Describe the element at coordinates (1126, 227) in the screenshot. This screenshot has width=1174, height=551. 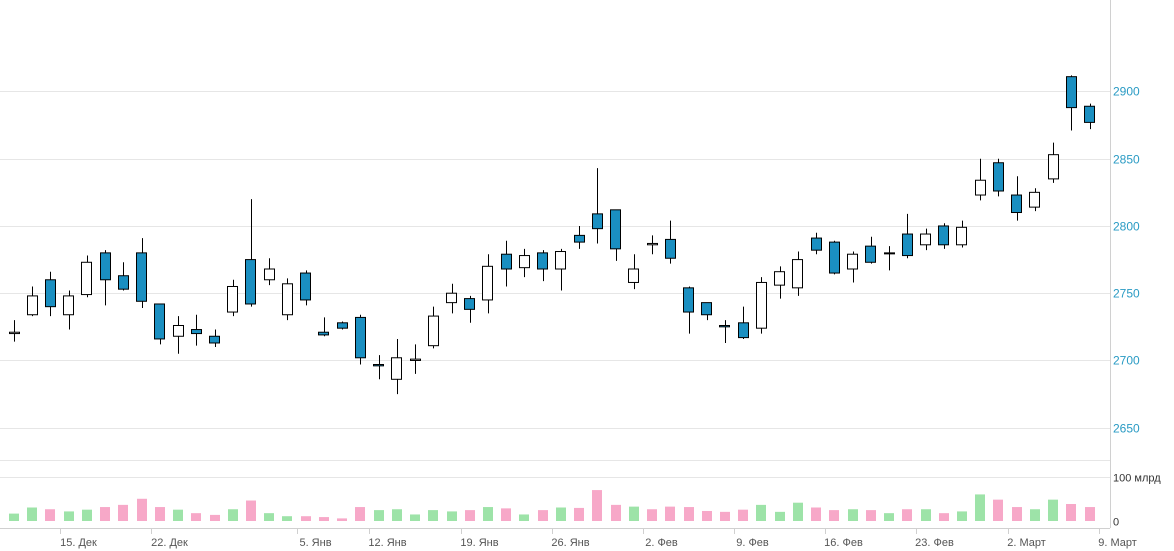
I see `price-tick-label: 2800` at that location.